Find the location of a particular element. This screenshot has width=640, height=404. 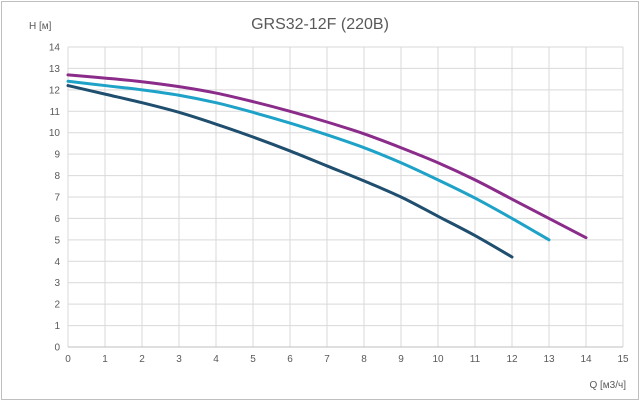

y-tick-label: 14 is located at coordinates (55, 48).